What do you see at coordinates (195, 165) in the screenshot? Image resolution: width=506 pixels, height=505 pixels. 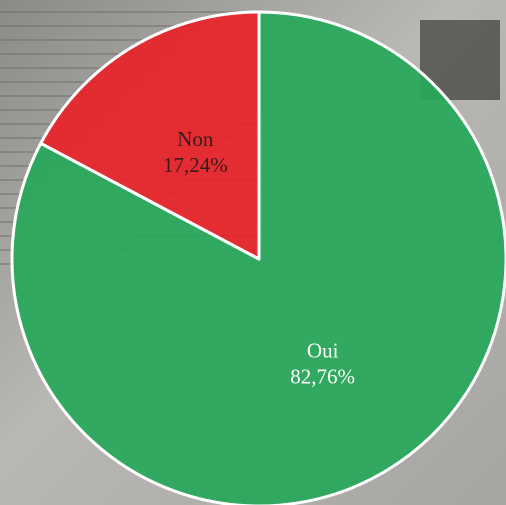 I see `slice-value-label: 17,24%` at bounding box center [195, 165].